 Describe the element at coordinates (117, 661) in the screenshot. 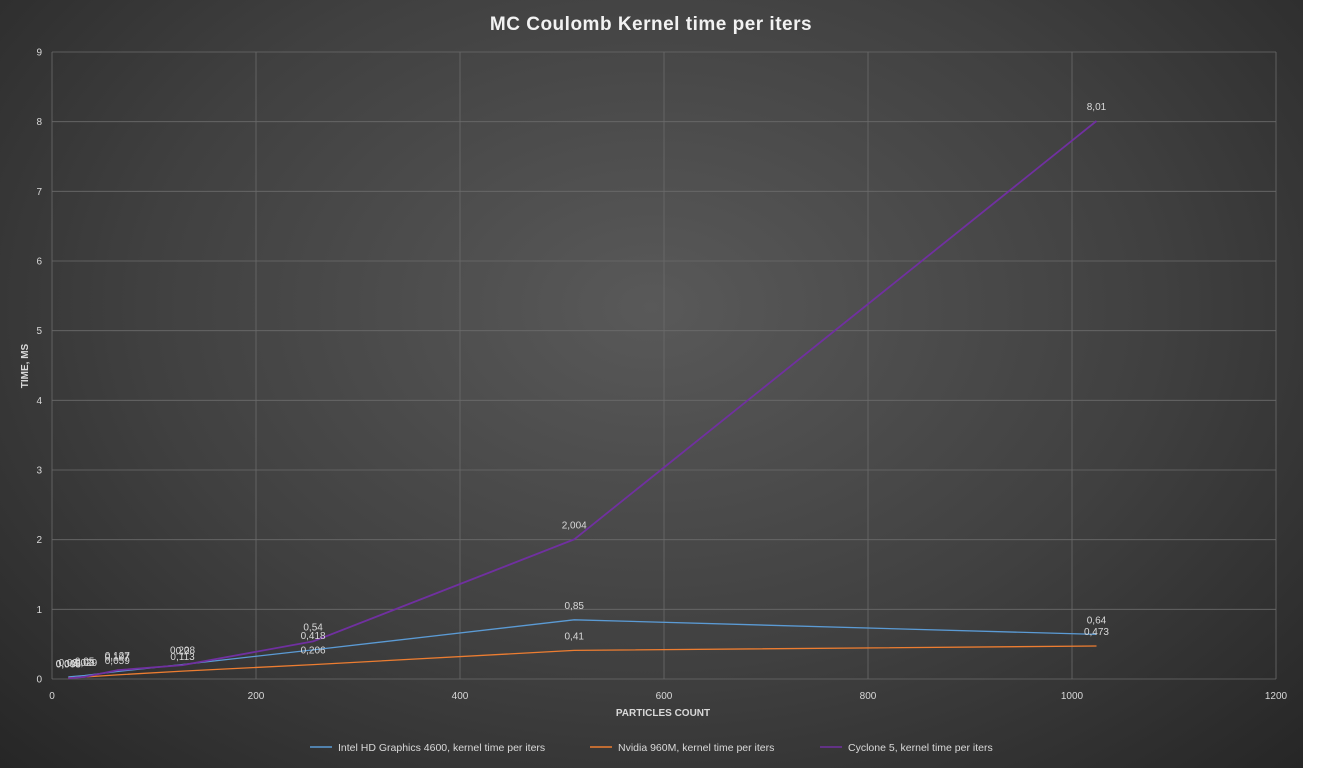

I see `data-label: 0,059` at that location.